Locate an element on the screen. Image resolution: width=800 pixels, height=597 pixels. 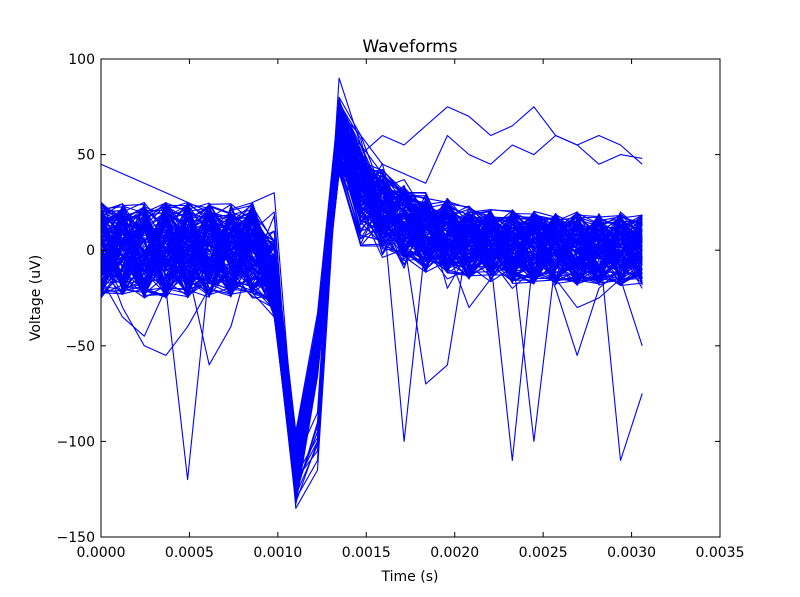
x-tick-label: 0.0015 is located at coordinates (366, 553).